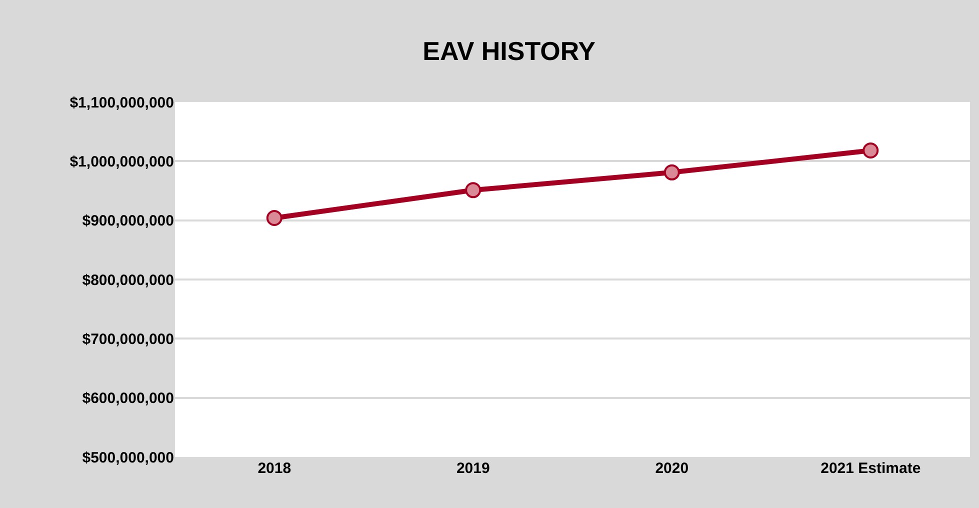 This screenshot has width=979, height=508. I want to click on chart-title: EAV HISTORY, so click(509, 51).